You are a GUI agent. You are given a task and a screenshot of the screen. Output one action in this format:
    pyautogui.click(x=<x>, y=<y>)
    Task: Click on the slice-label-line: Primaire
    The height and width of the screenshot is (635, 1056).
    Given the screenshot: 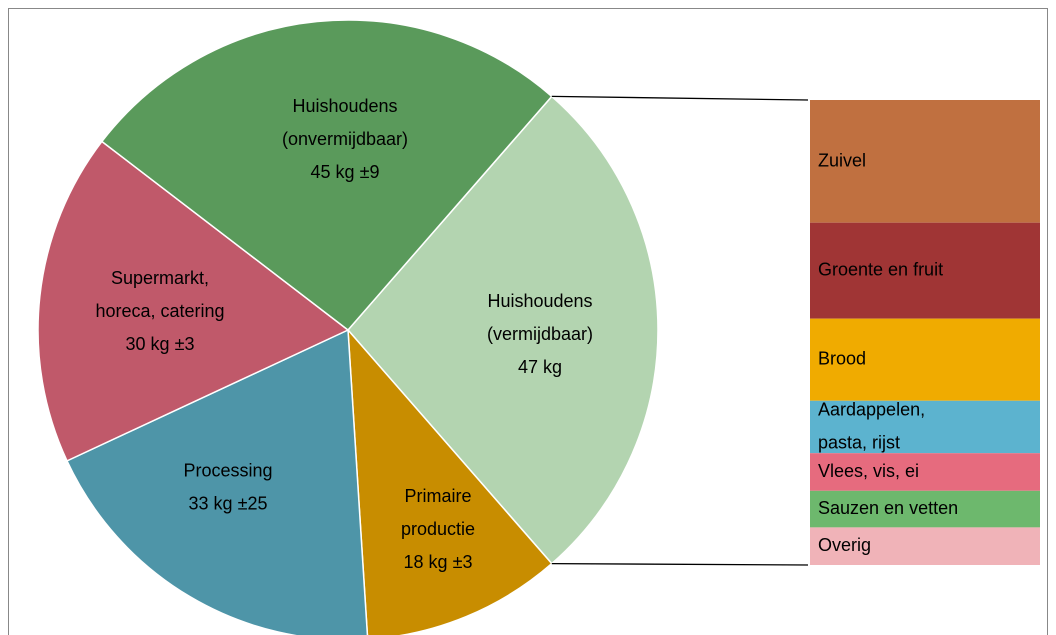 What is the action you would take?
    pyautogui.click(x=437, y=496)
    